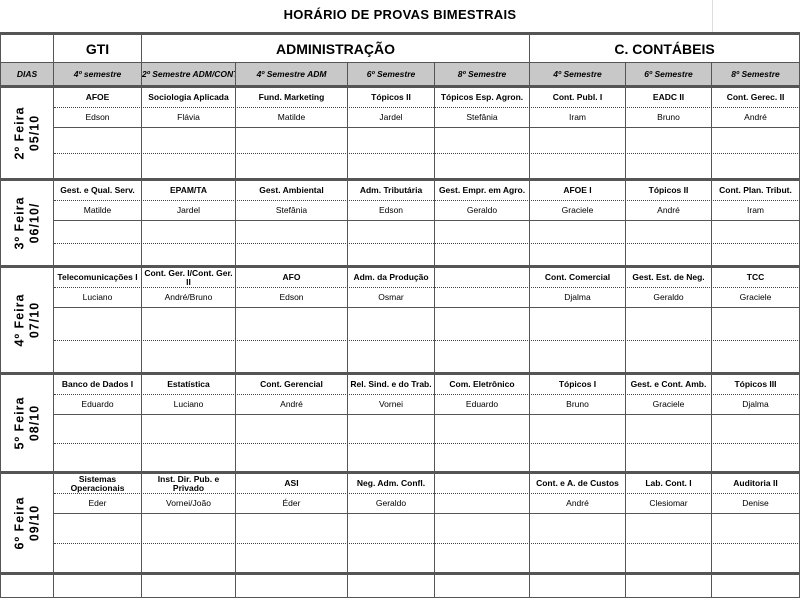 The width and height of the screenshot is (800, 600). I want to click on day-name: 6º Feira, so click(19, 523).